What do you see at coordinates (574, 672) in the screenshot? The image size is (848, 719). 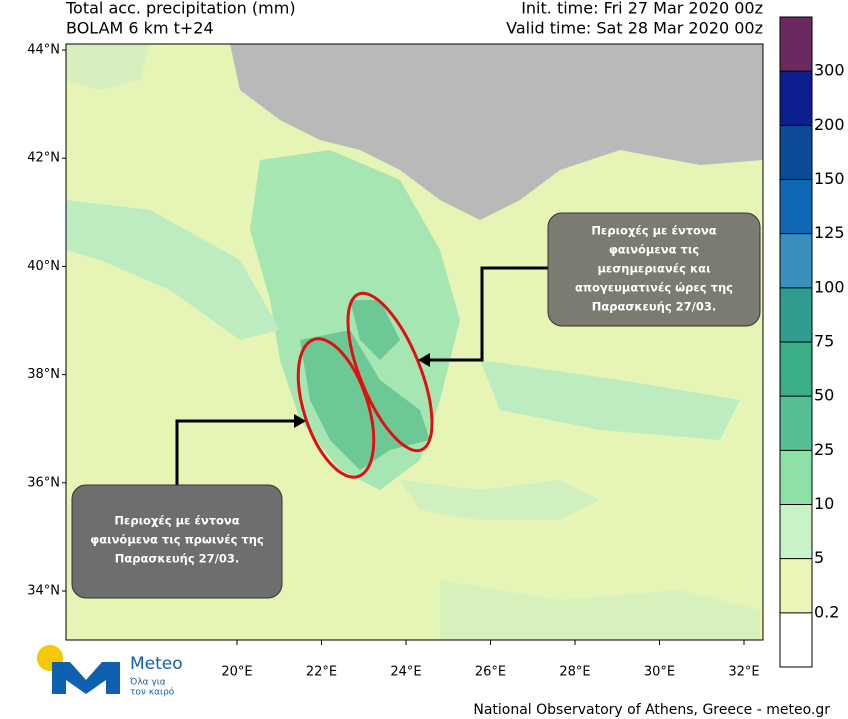 I see `lon-label: 28°E` at bounding box center [574, 672].